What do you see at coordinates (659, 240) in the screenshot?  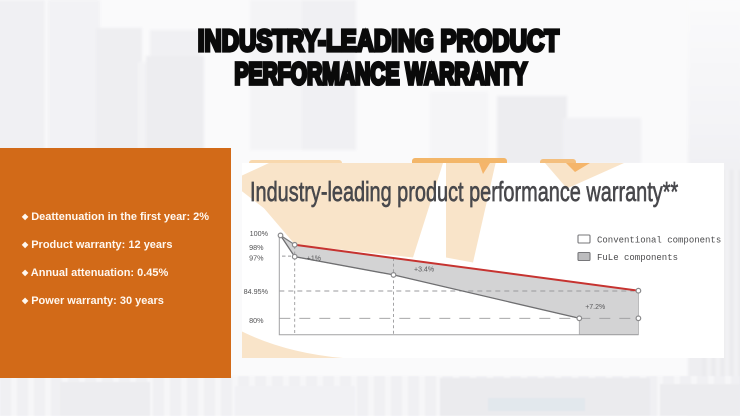 I see `svg-text: Conventional components` at bounding box center [659, 240].